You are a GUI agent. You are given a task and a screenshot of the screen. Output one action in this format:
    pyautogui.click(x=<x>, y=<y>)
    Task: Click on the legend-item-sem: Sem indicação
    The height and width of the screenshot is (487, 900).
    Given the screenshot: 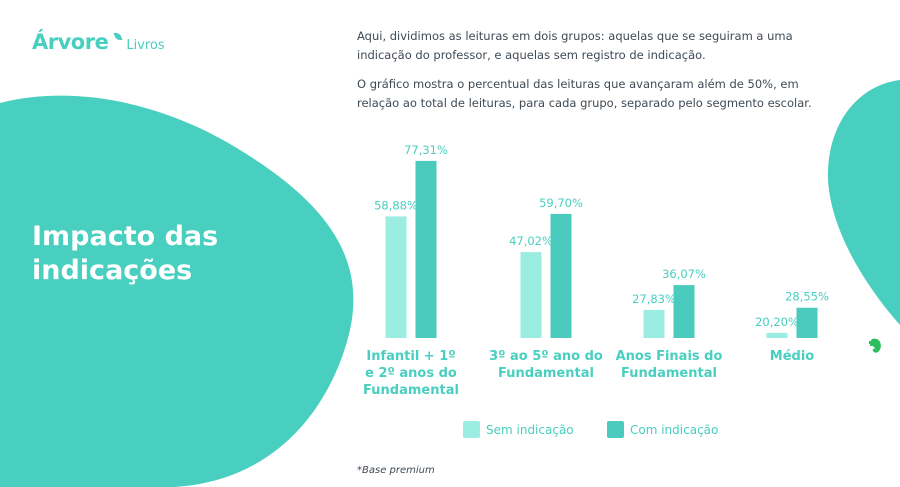 What is the action you would take?
    pyautogui.click(x=518, y=429)
    